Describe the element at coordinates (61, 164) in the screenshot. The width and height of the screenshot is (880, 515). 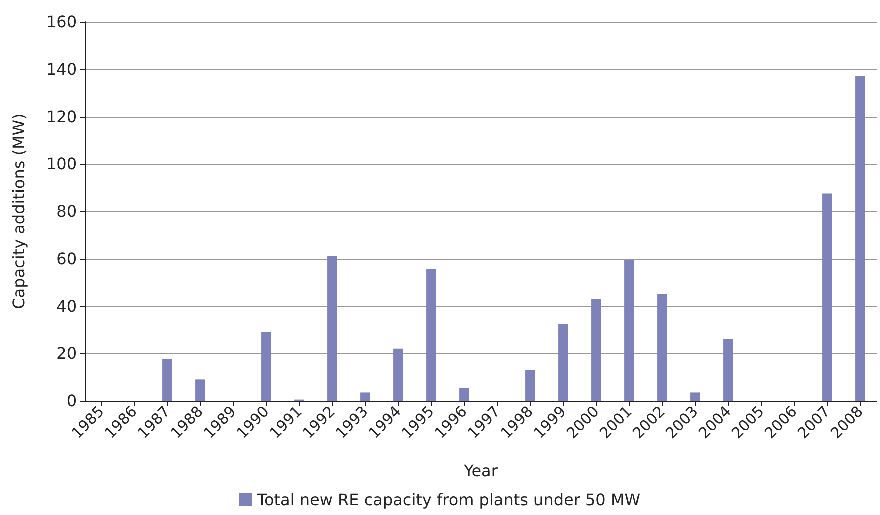
I see `y-tick-label: 100` at that location.